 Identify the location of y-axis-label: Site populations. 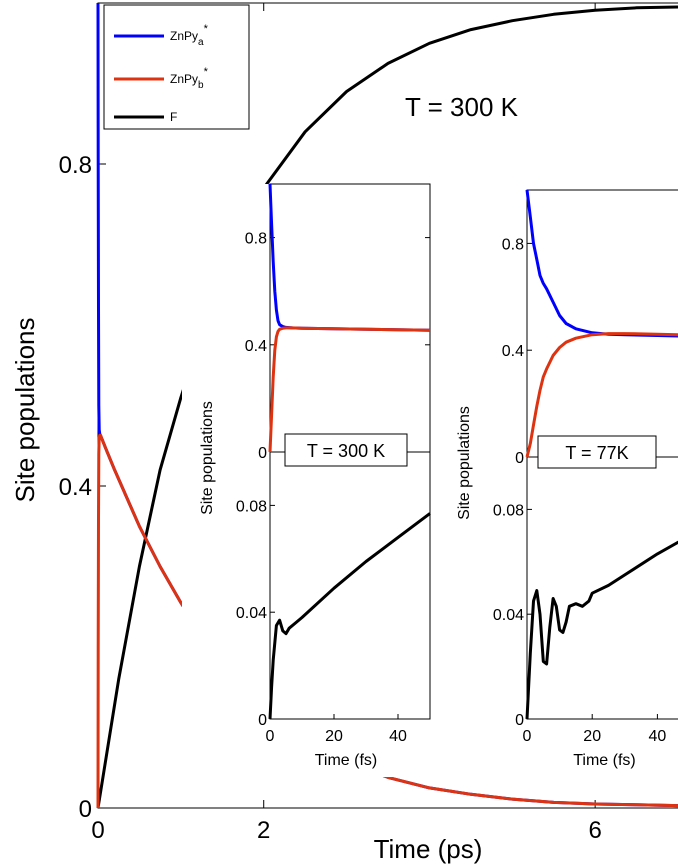
(25, 409).